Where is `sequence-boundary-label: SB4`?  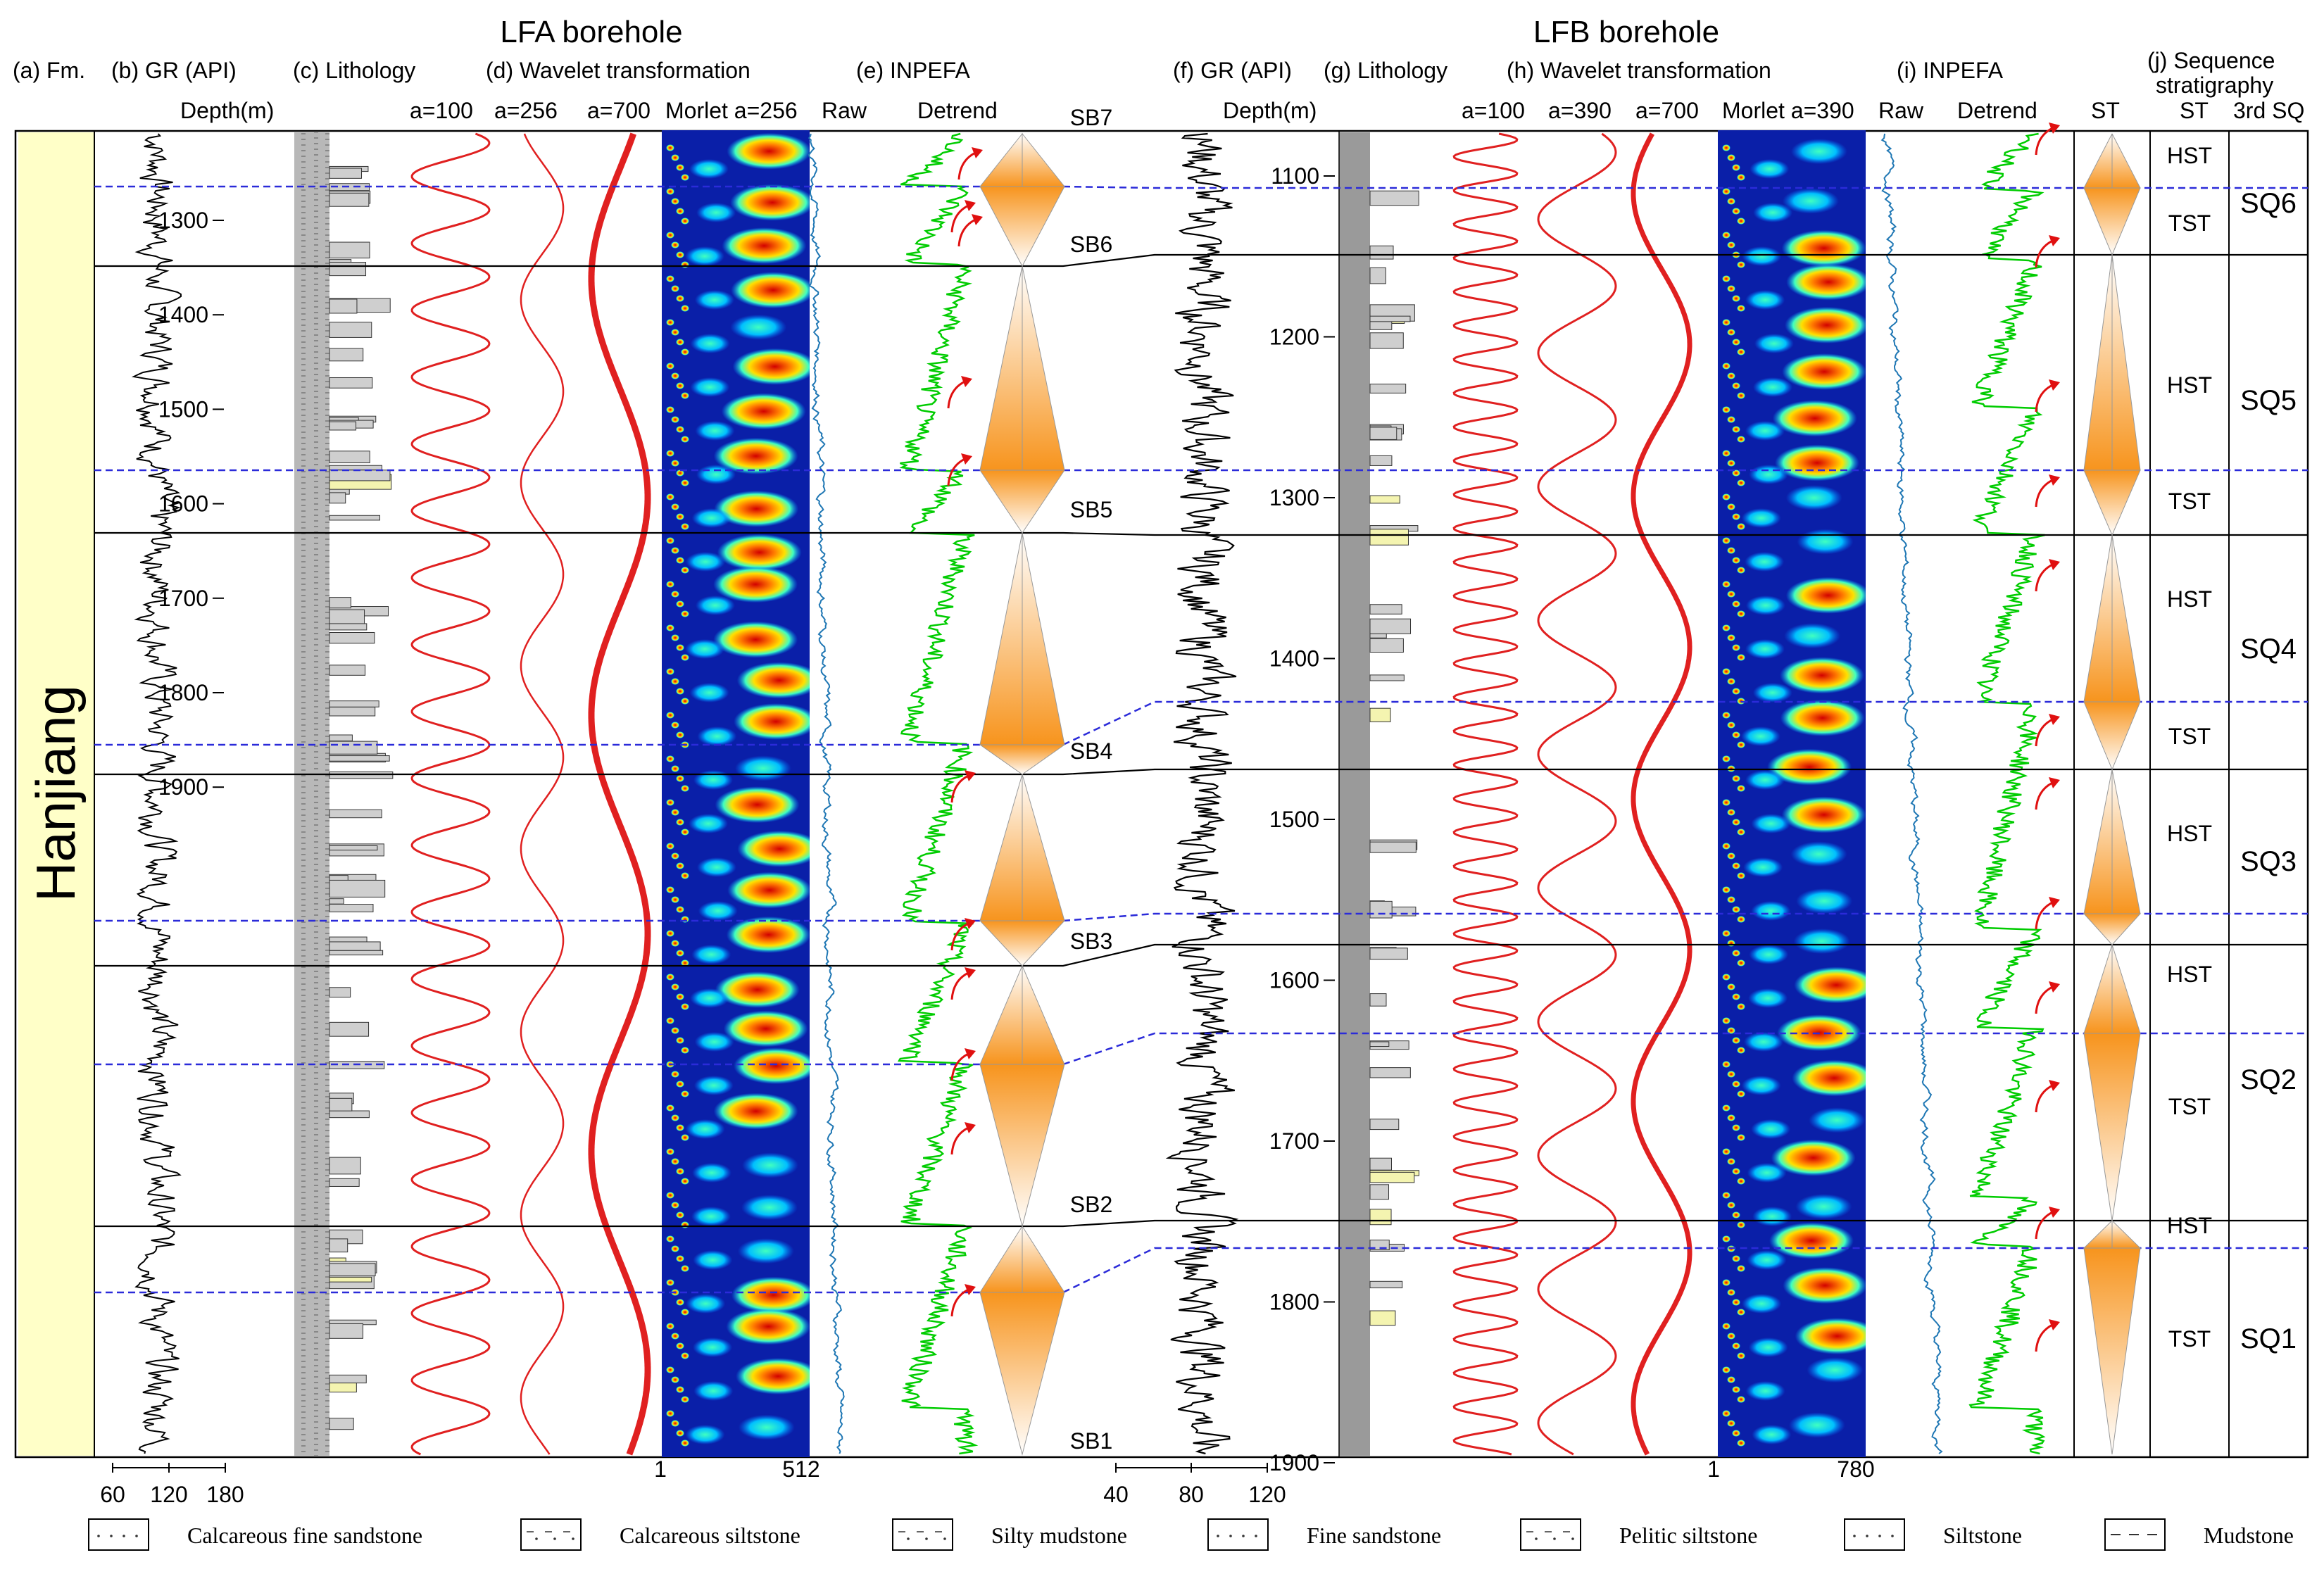
sequence-boundary-label: SB4 is located at coordinates (1091, 751).